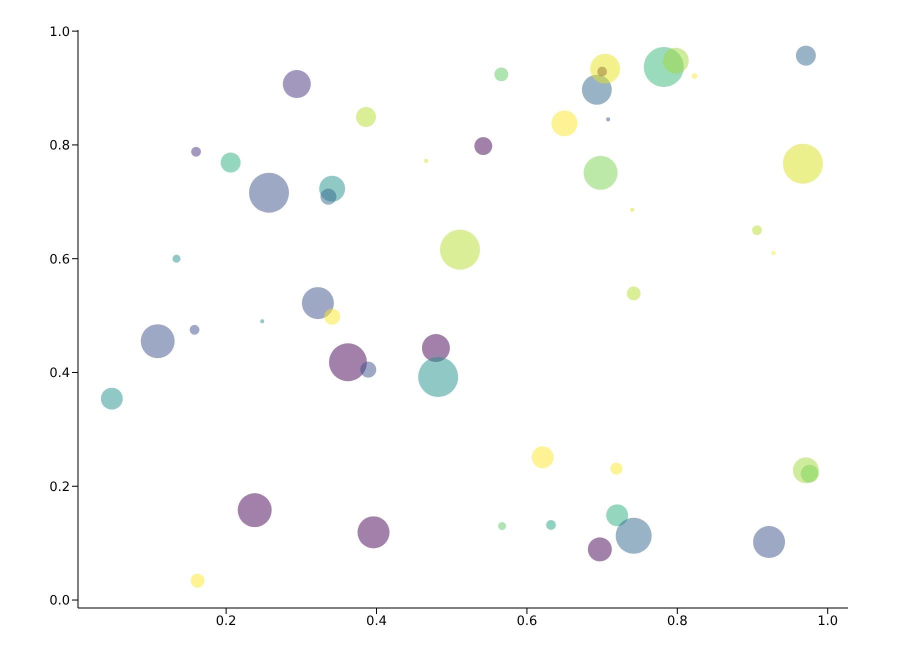  I want to click on y-tick-label: 0.4, so click(59, 374).